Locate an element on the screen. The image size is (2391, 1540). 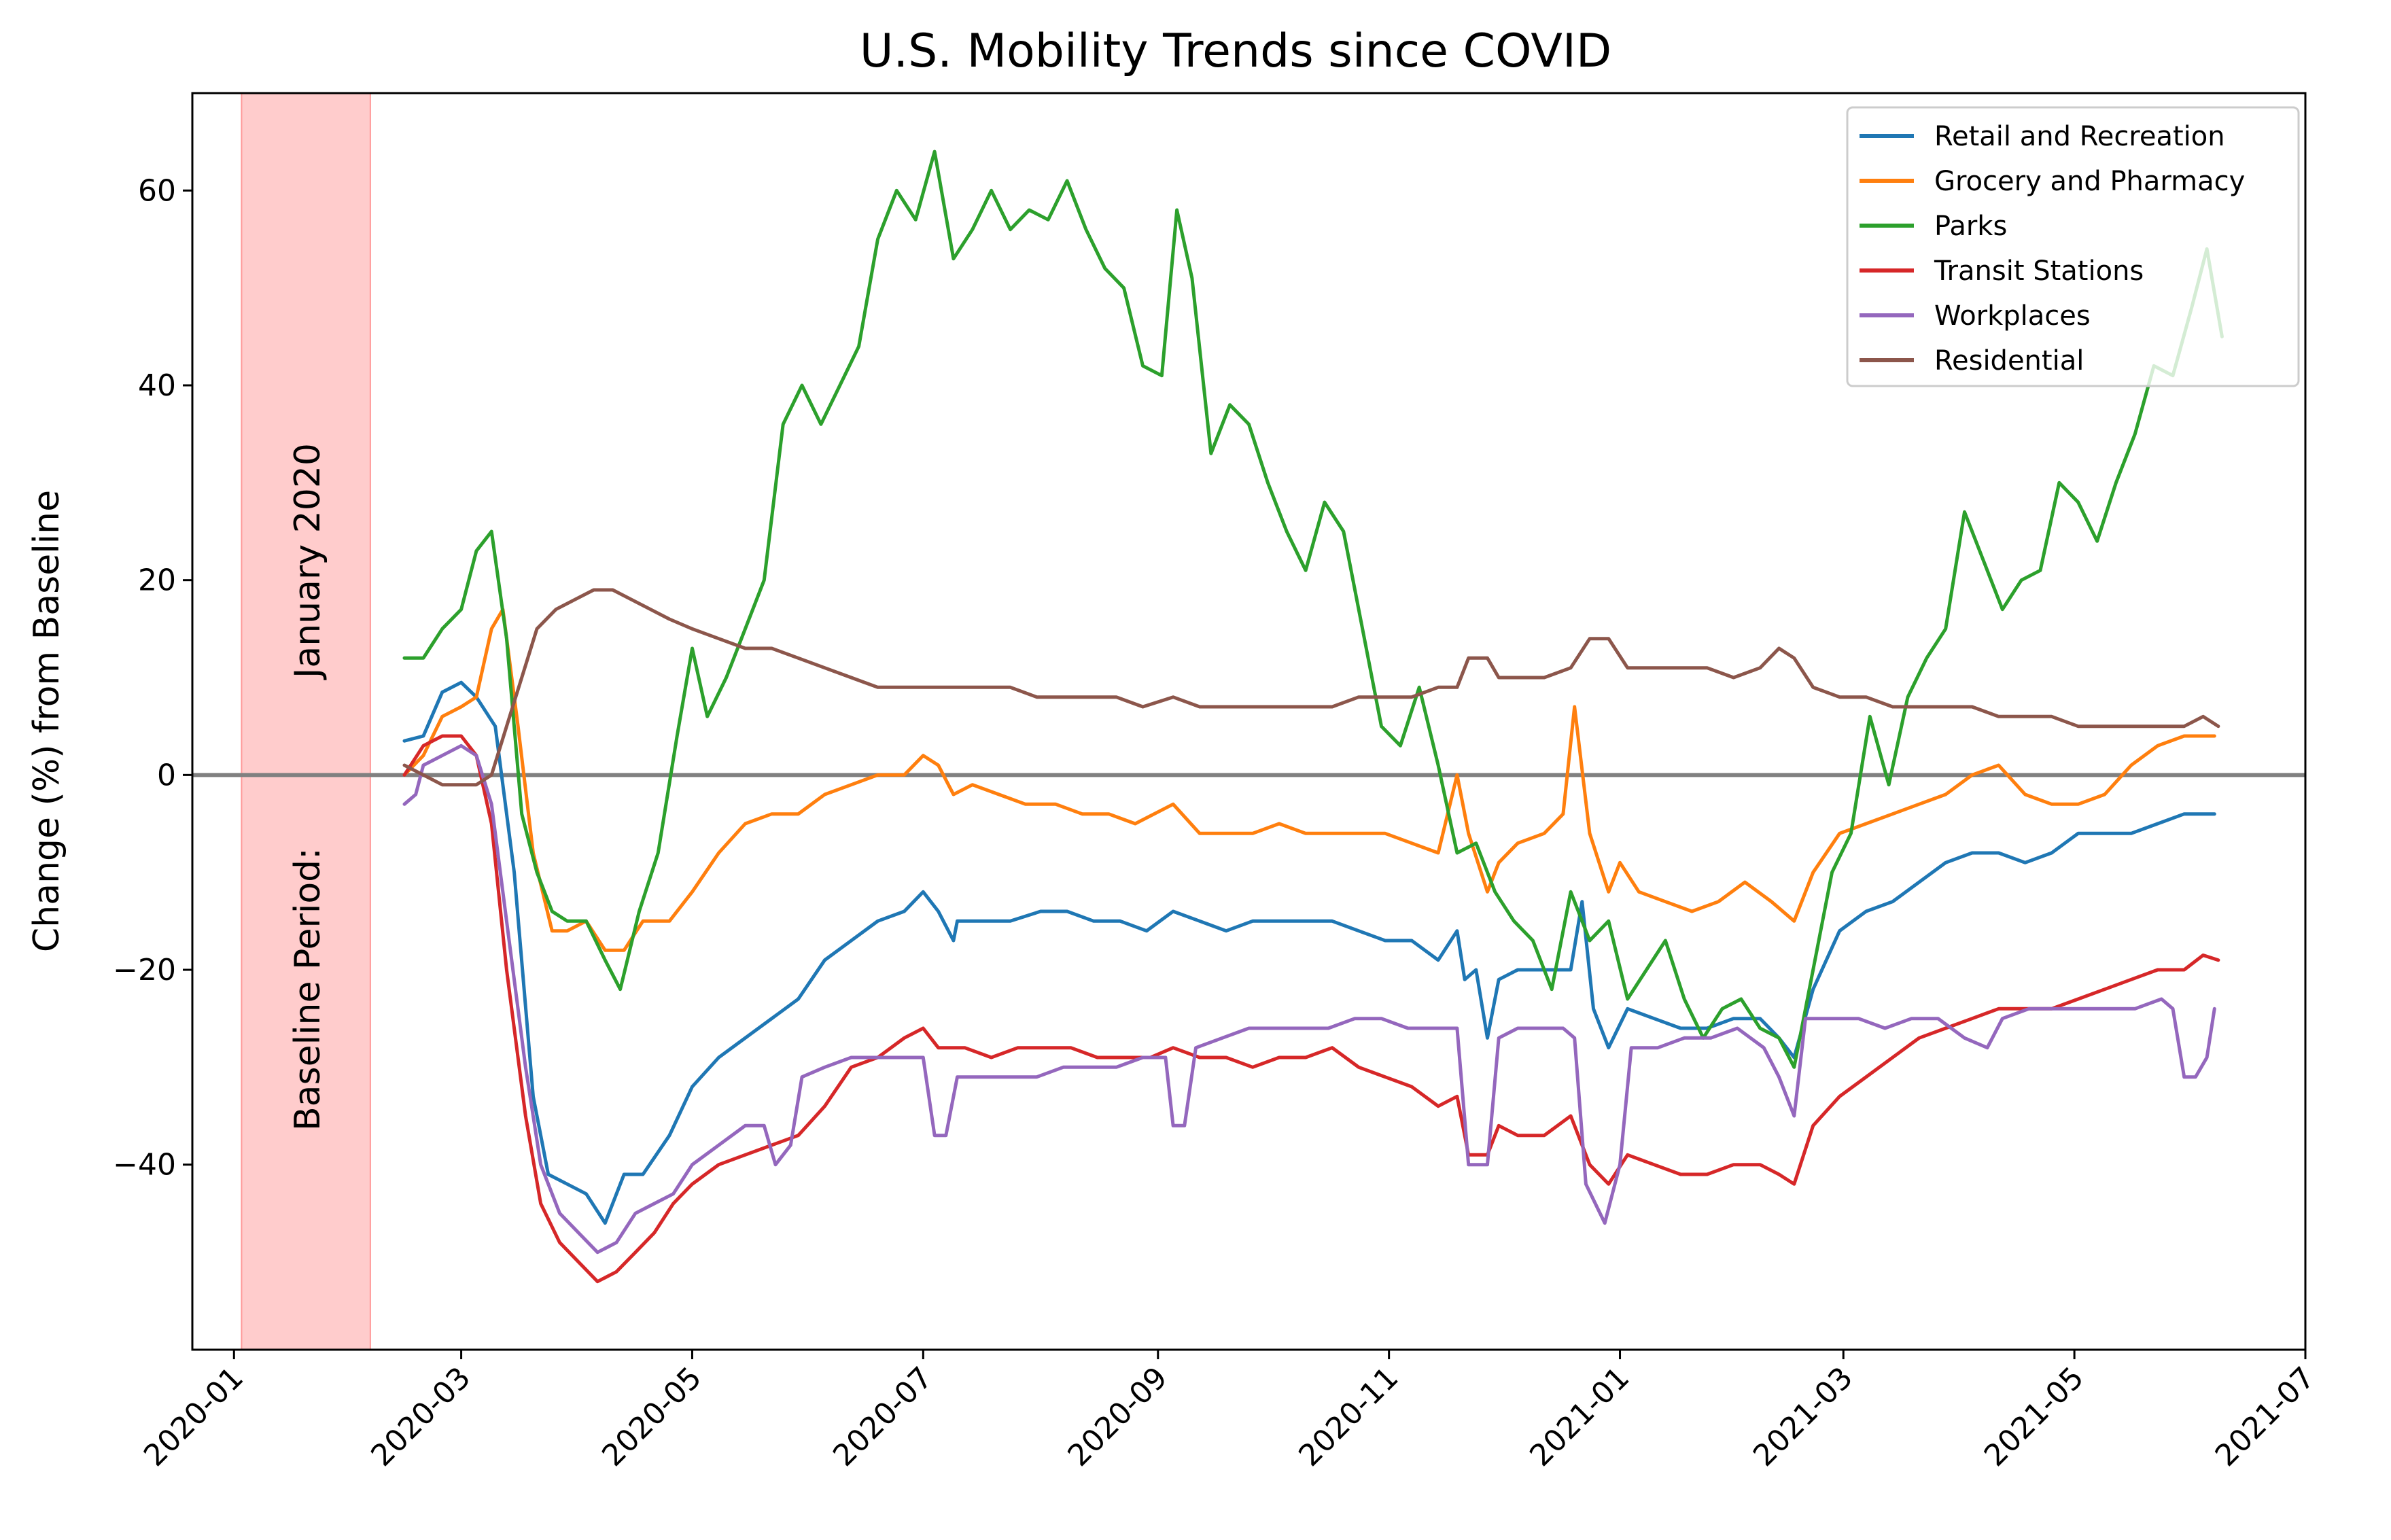
legend-label: Workplaces is located at coordinates (2013, 316).